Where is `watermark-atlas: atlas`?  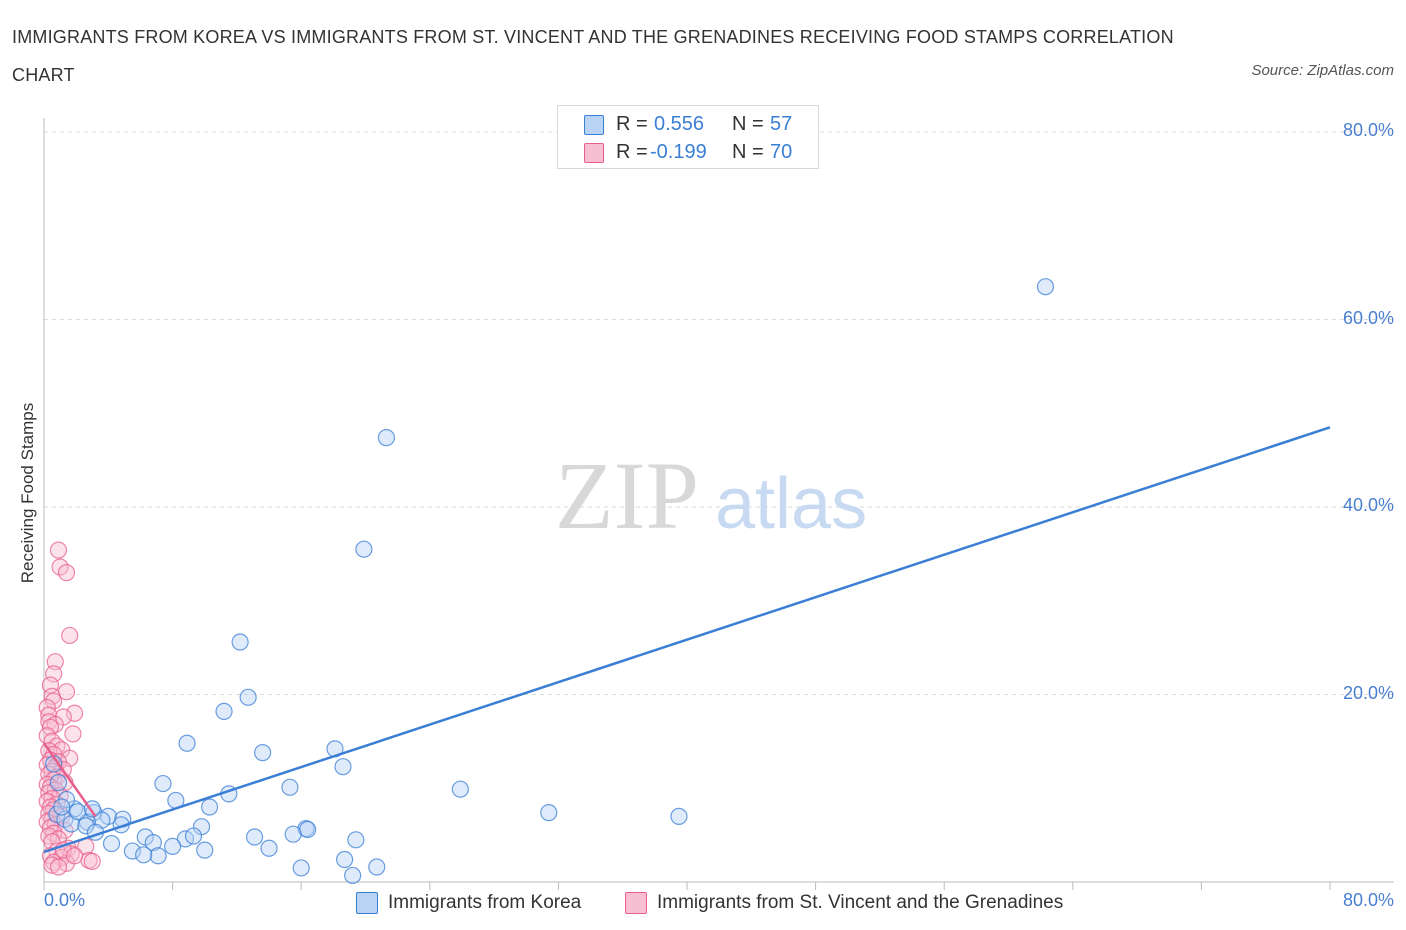
watermark-atlas: atlas is located at coordinates (791, 504).